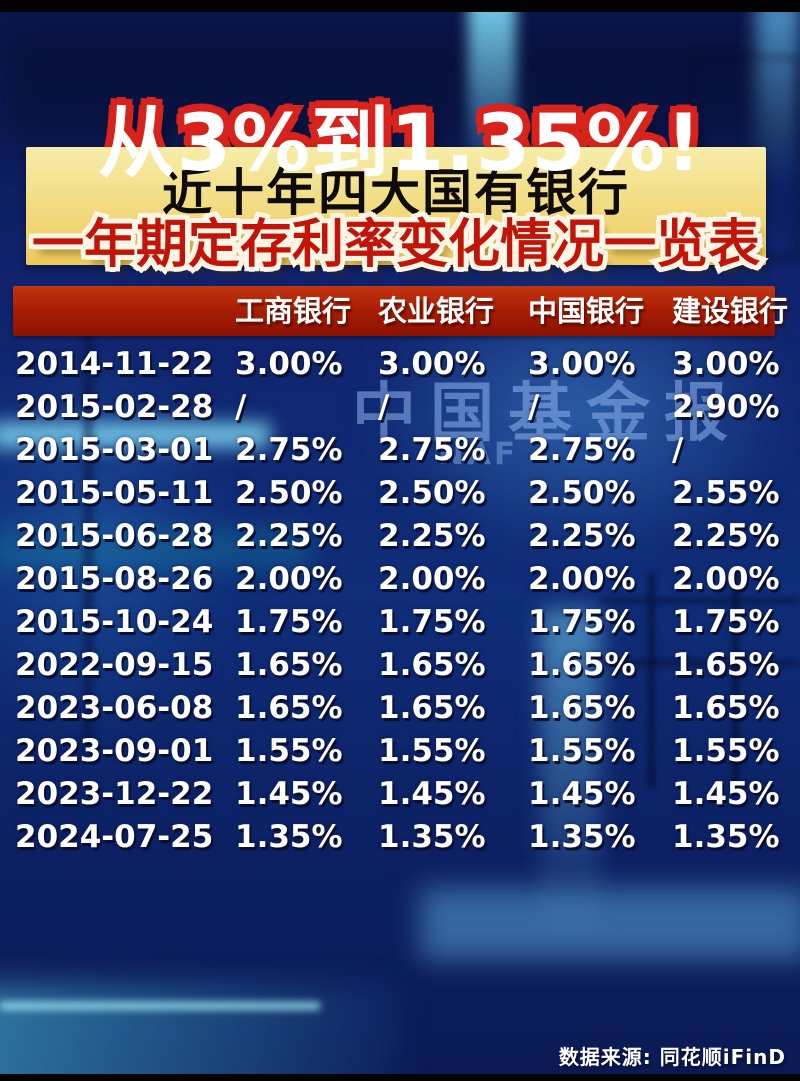 The height and width of the screenshot is (1081, 800). What do you see at coordinates (400, 1077) in the screenshot?
I see `letterbox-bar-bottom` at bounding box center [400, 1077].